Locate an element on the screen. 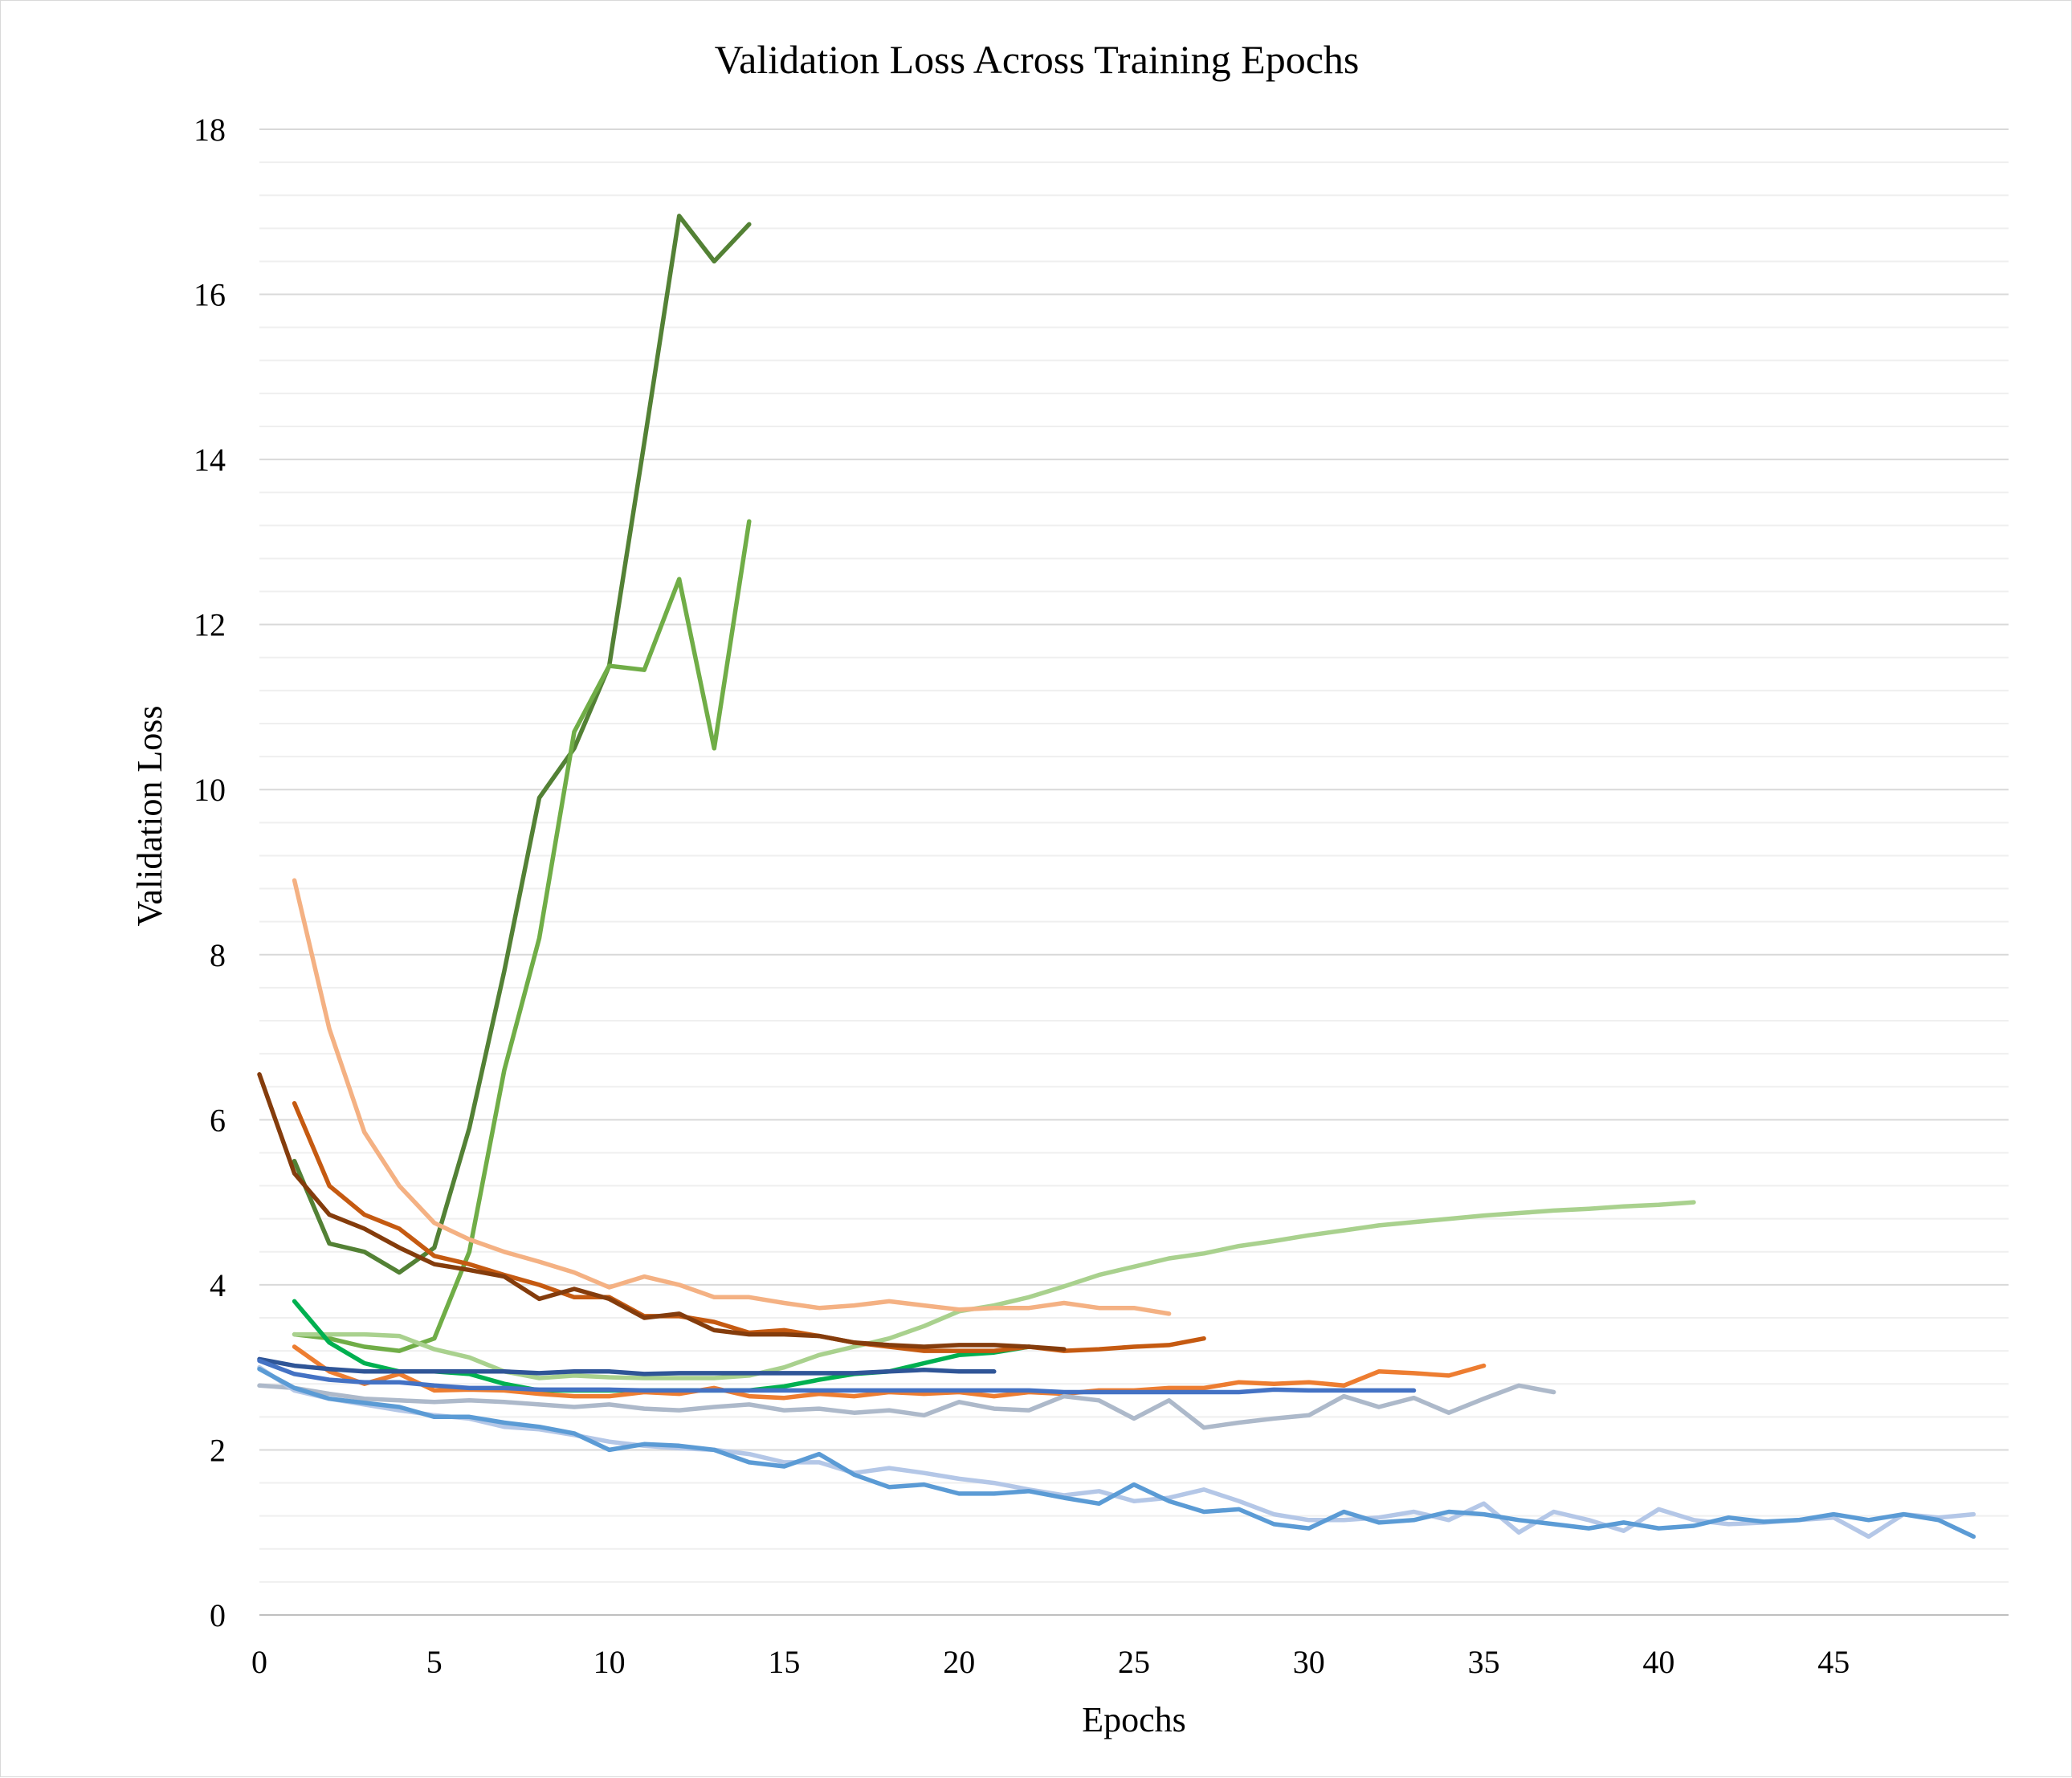  y-tick-label: 4 is located at coordinates (218, 1285).